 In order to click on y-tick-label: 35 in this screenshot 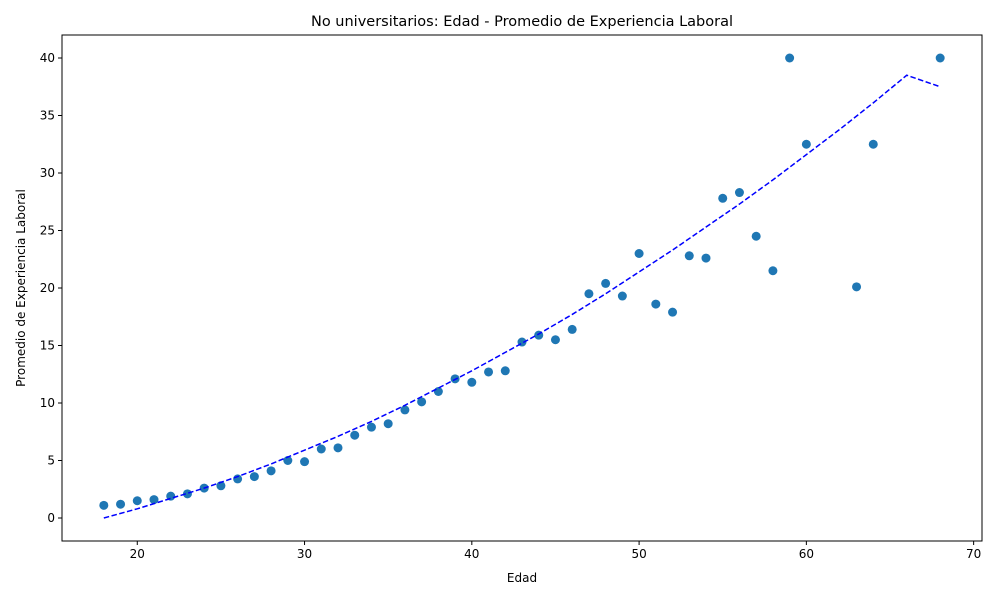, I will do `click(47, 116)`.